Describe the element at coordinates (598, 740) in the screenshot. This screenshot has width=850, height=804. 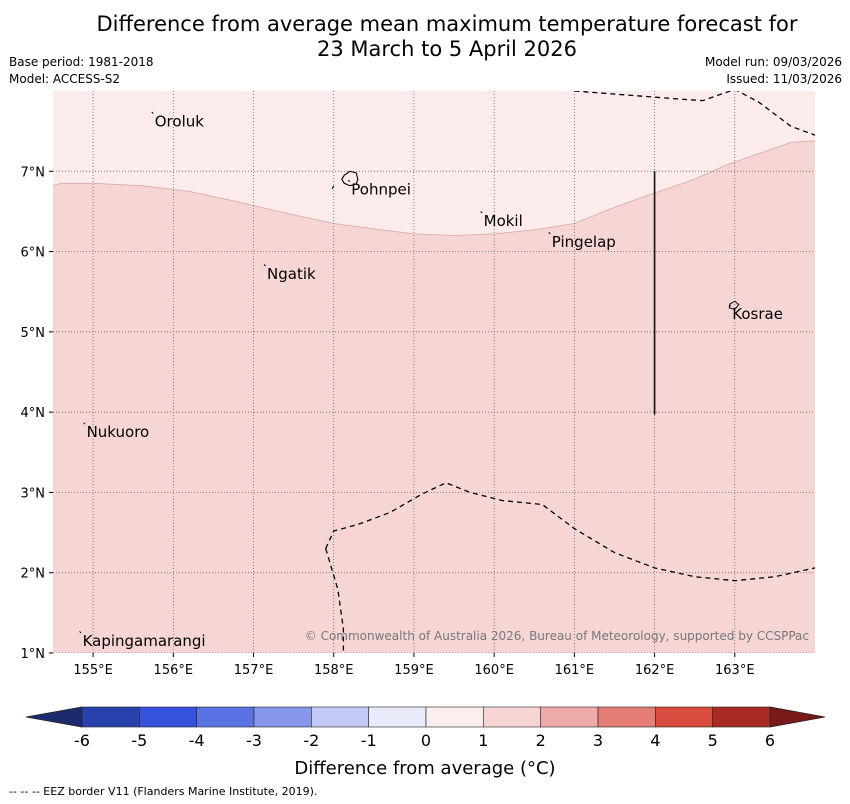
I see `colorbar-tick-label: 3` at that location.